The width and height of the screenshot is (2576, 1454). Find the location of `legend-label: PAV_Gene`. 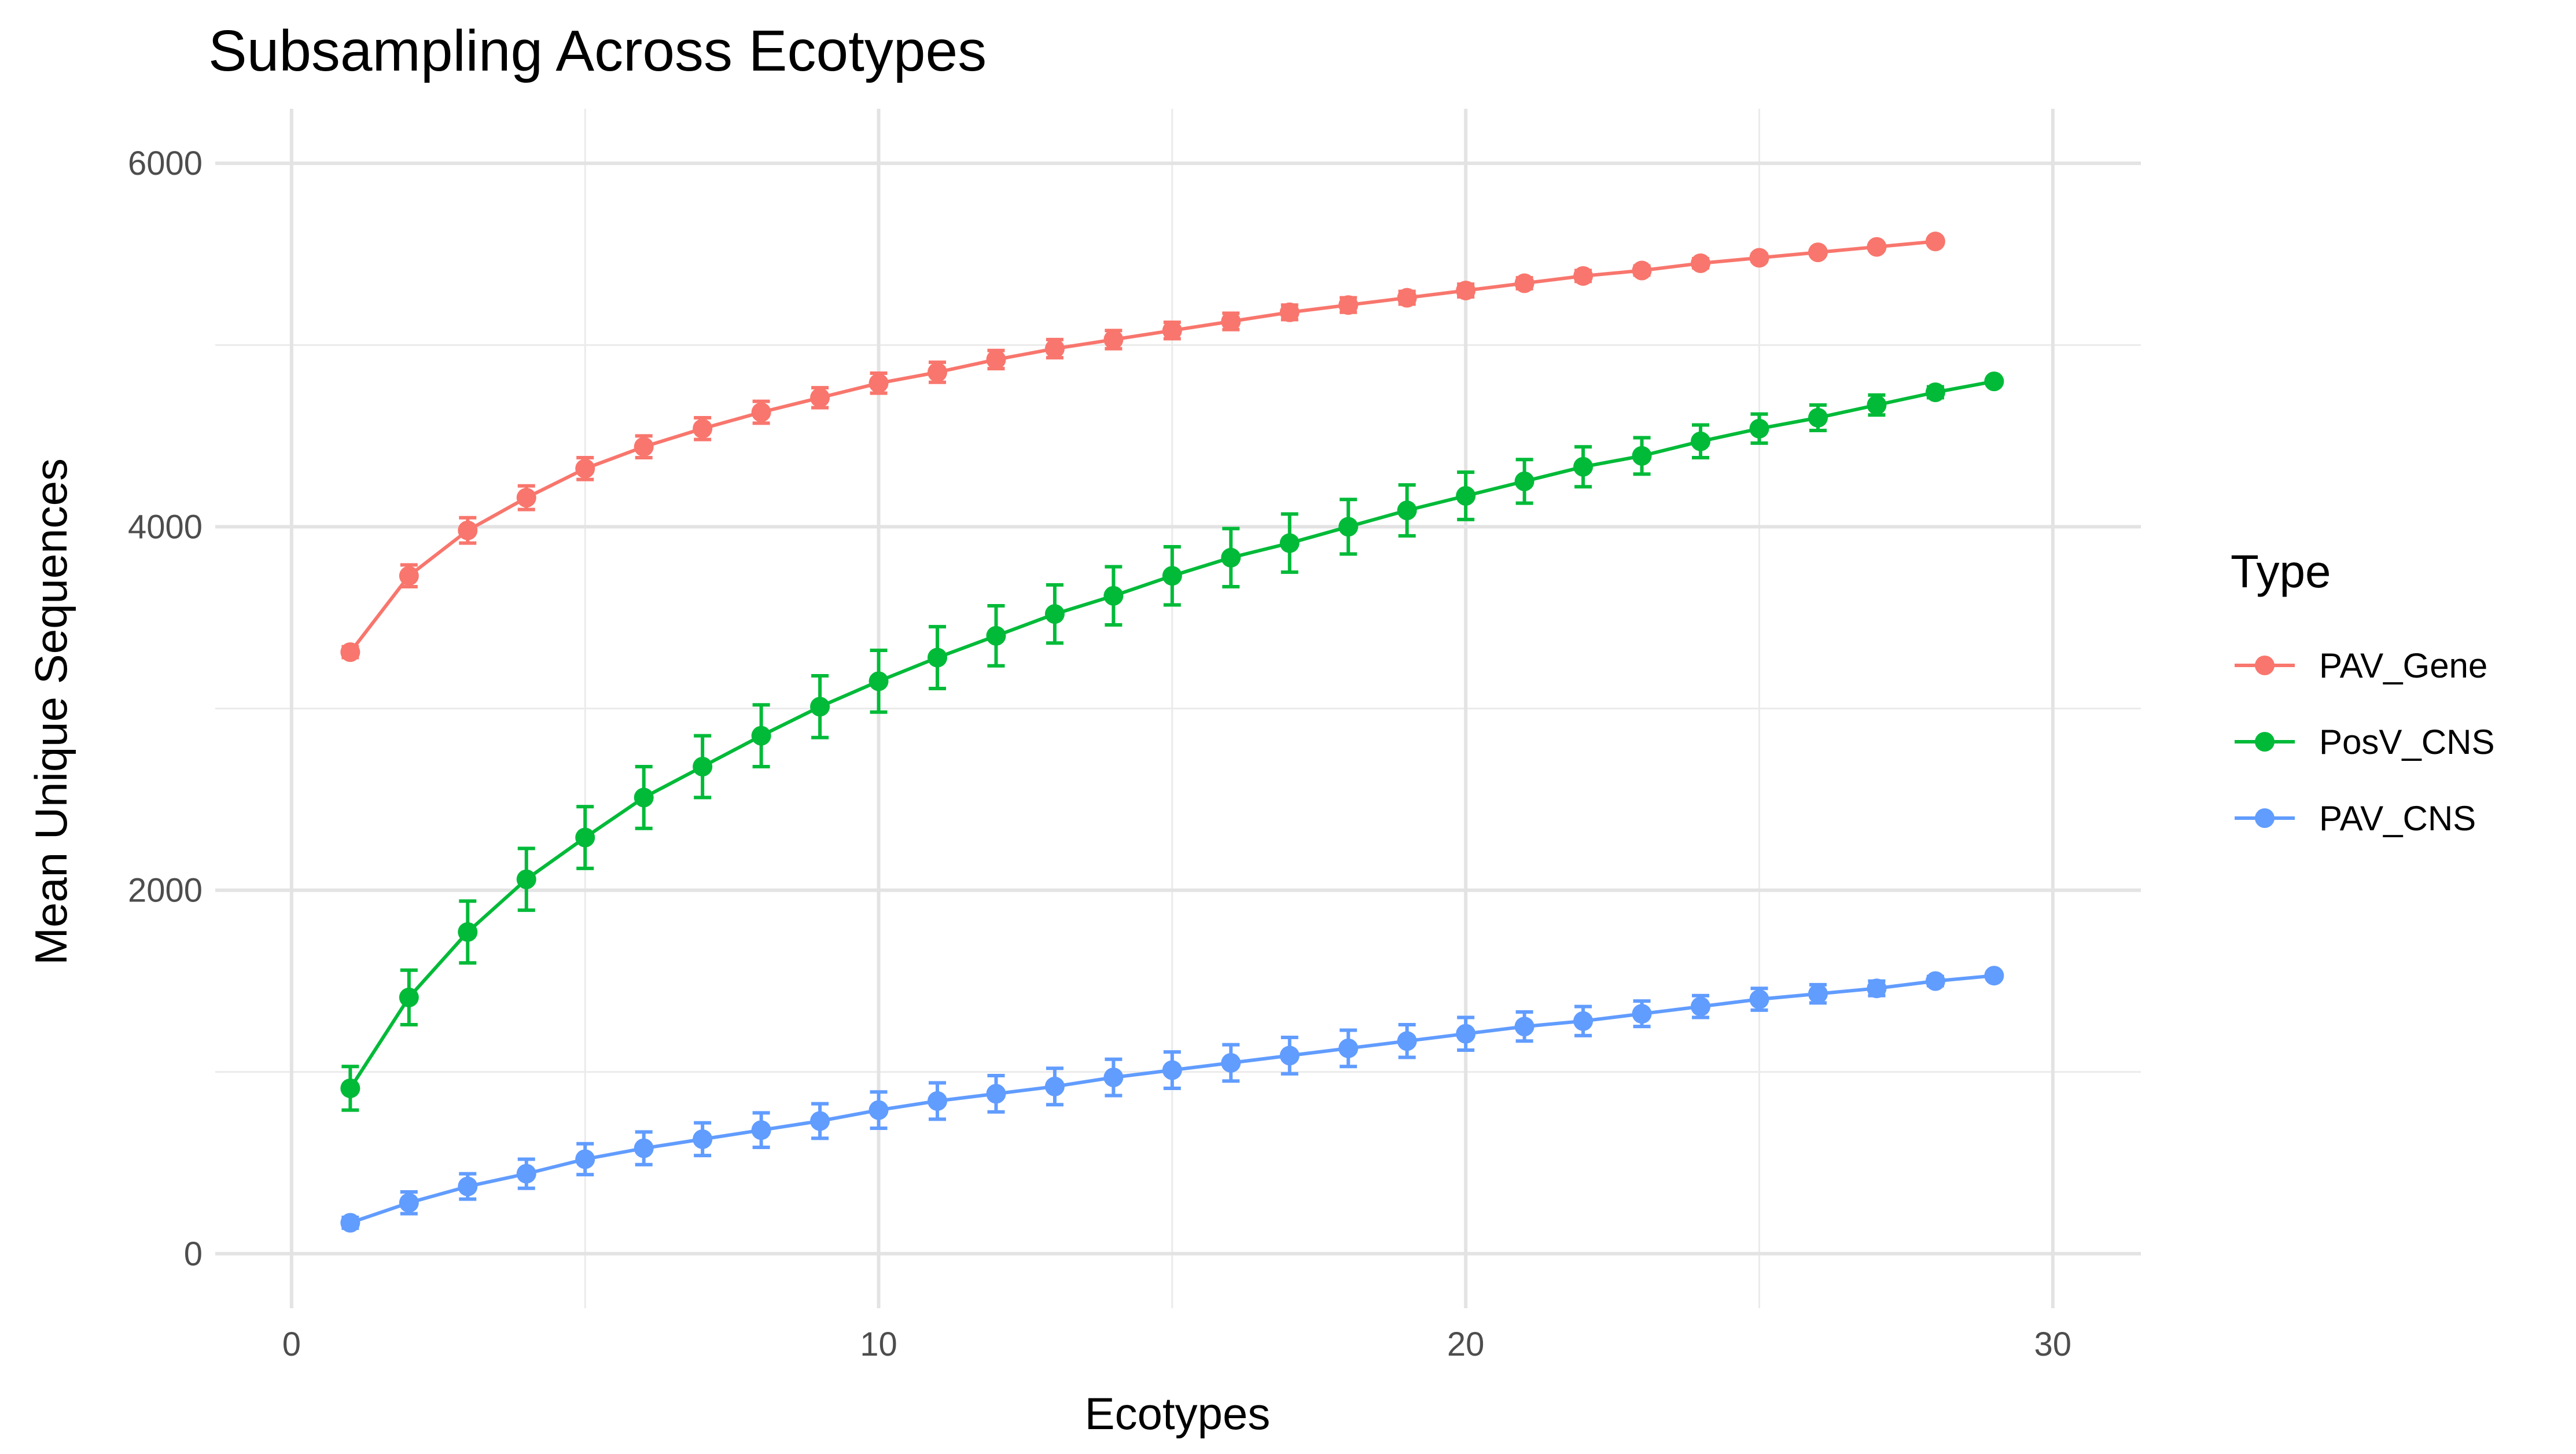

legend-label: PAV_Gene is located at coordinates (2403, 665).